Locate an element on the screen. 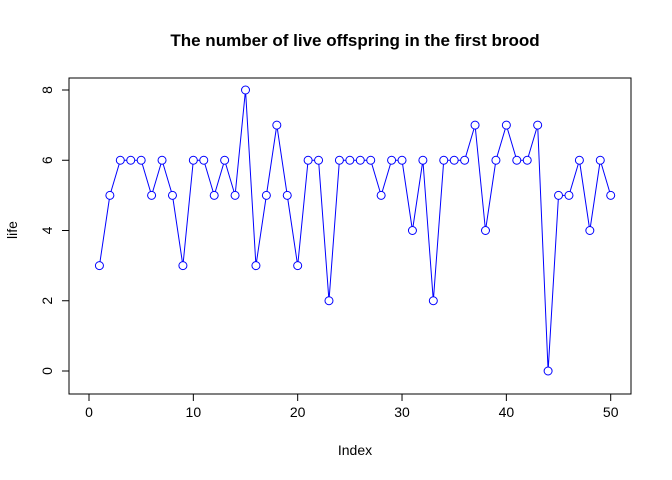 The image size is (672, 480). x-axis: 0 10 20 30 40 50 is located at coordinates (352, 406).